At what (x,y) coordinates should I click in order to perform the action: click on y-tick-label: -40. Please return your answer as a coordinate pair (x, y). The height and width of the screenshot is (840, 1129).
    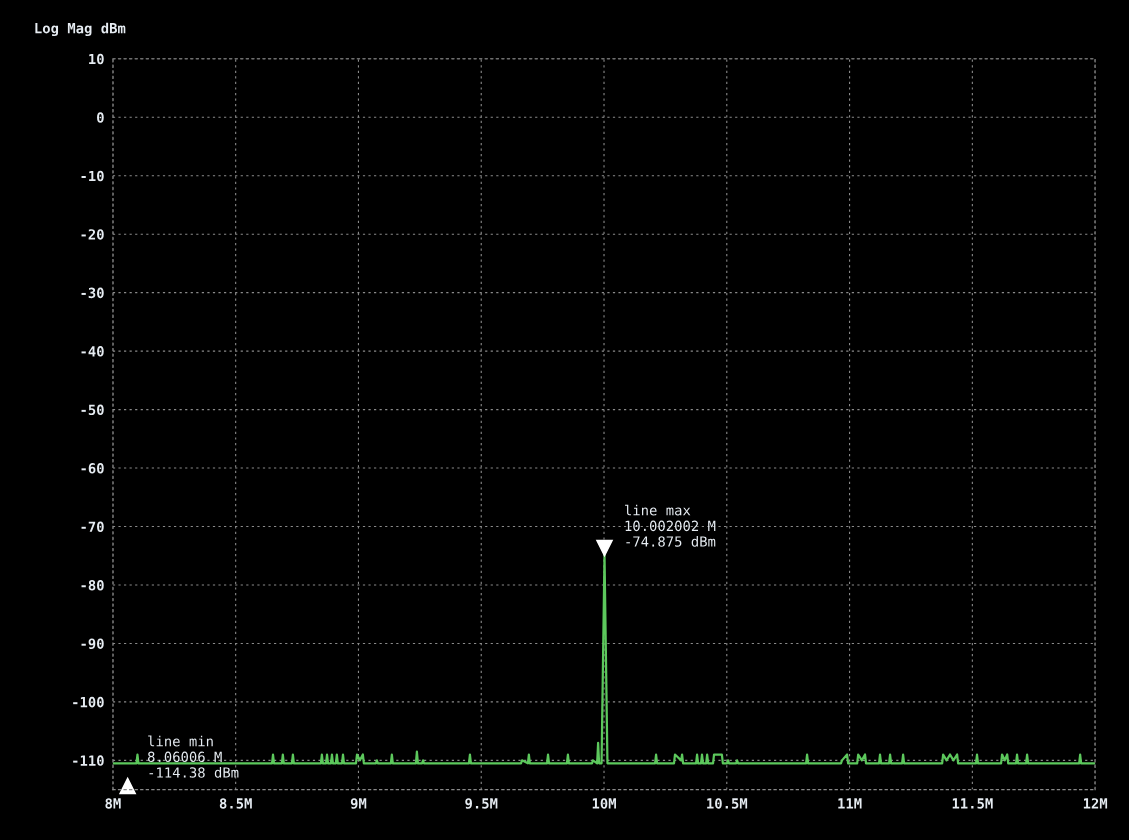
    Looking at the image, I should click on (92, 351).